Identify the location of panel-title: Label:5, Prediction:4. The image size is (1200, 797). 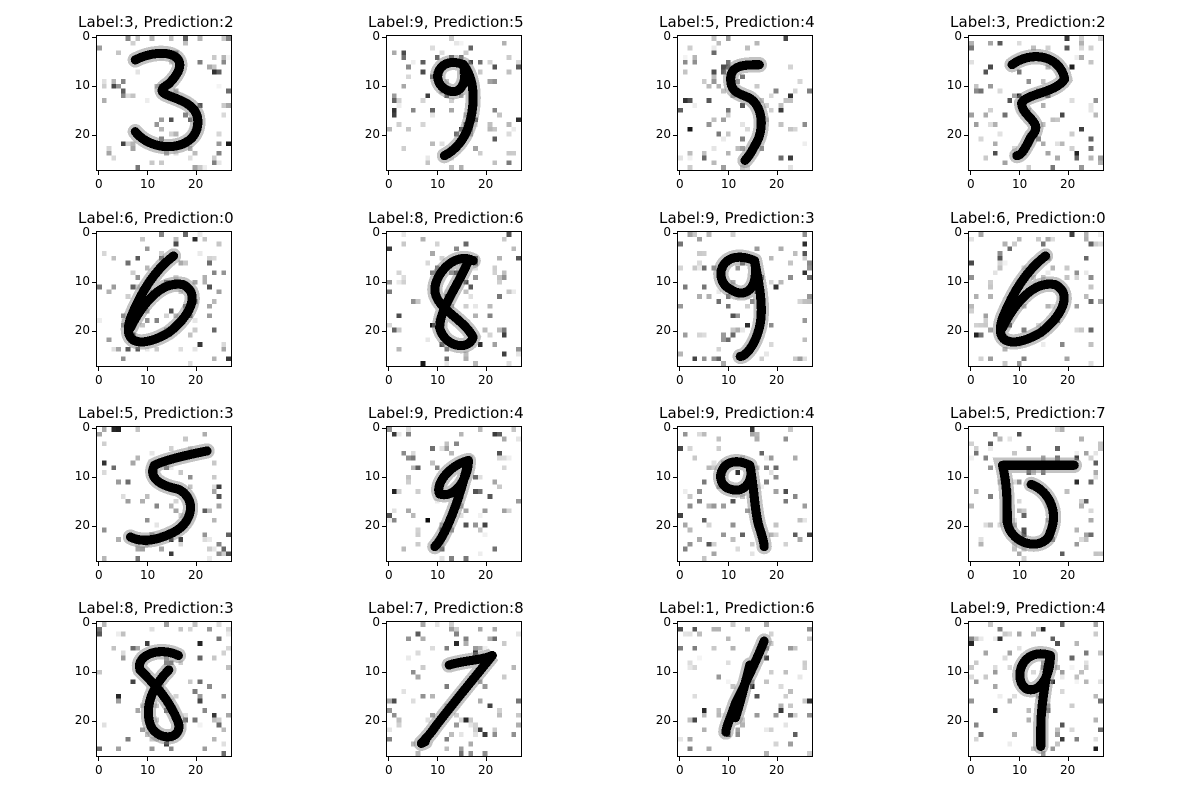
(737, 22).